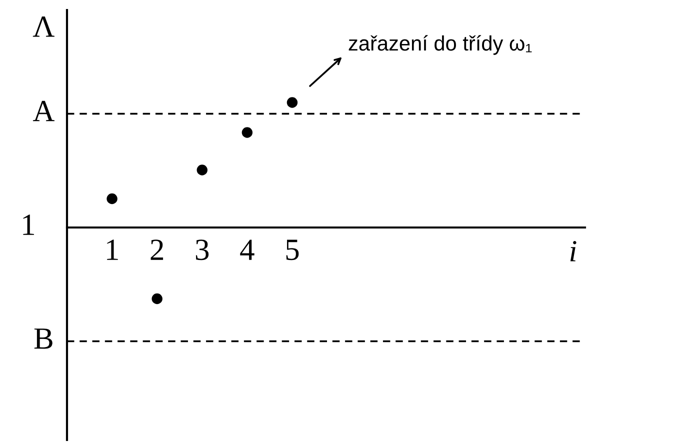 Image resolution: width=697 pixels, height=442 pixels. Describe the element at coordinates (157, 250) in the screenshot. I see `x-tick-label: 2` at that location.